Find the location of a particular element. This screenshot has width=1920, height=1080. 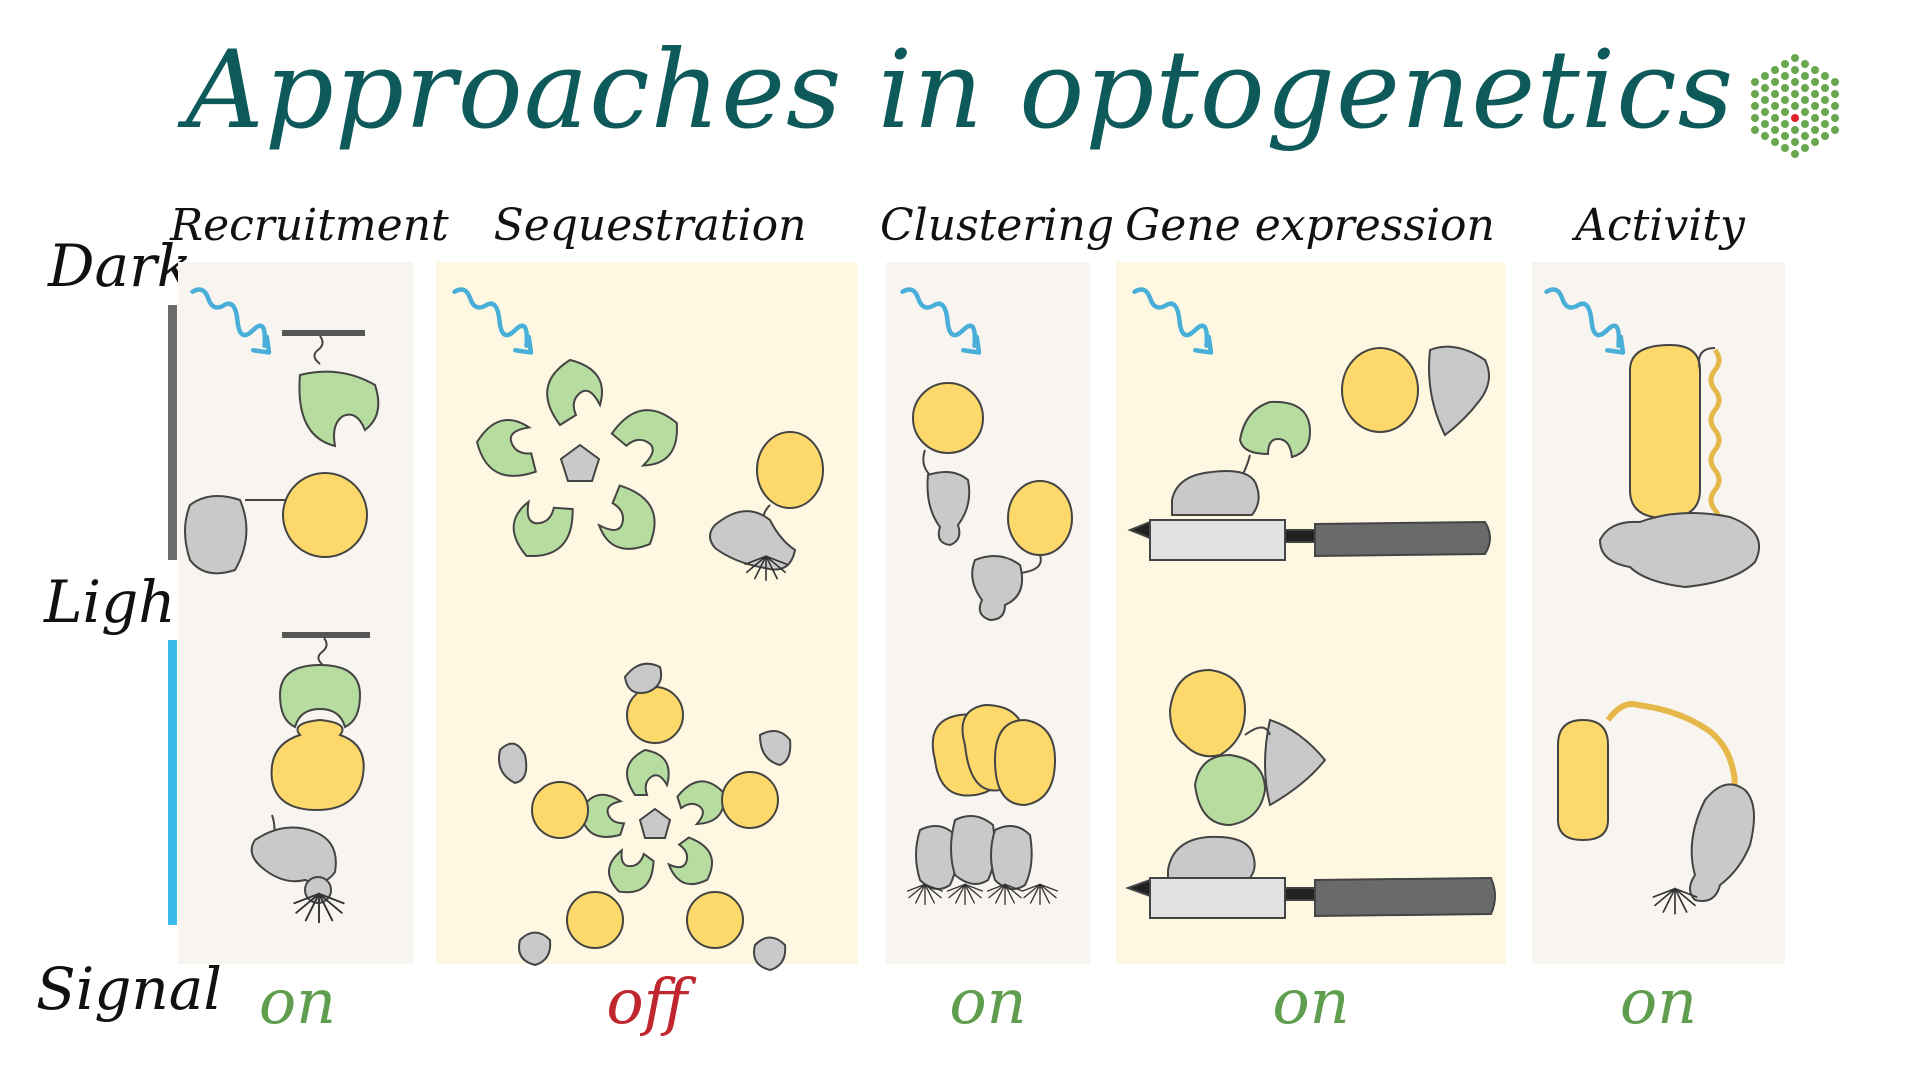

column-header-clustering: Clustering is located at coordinates (997, 225).